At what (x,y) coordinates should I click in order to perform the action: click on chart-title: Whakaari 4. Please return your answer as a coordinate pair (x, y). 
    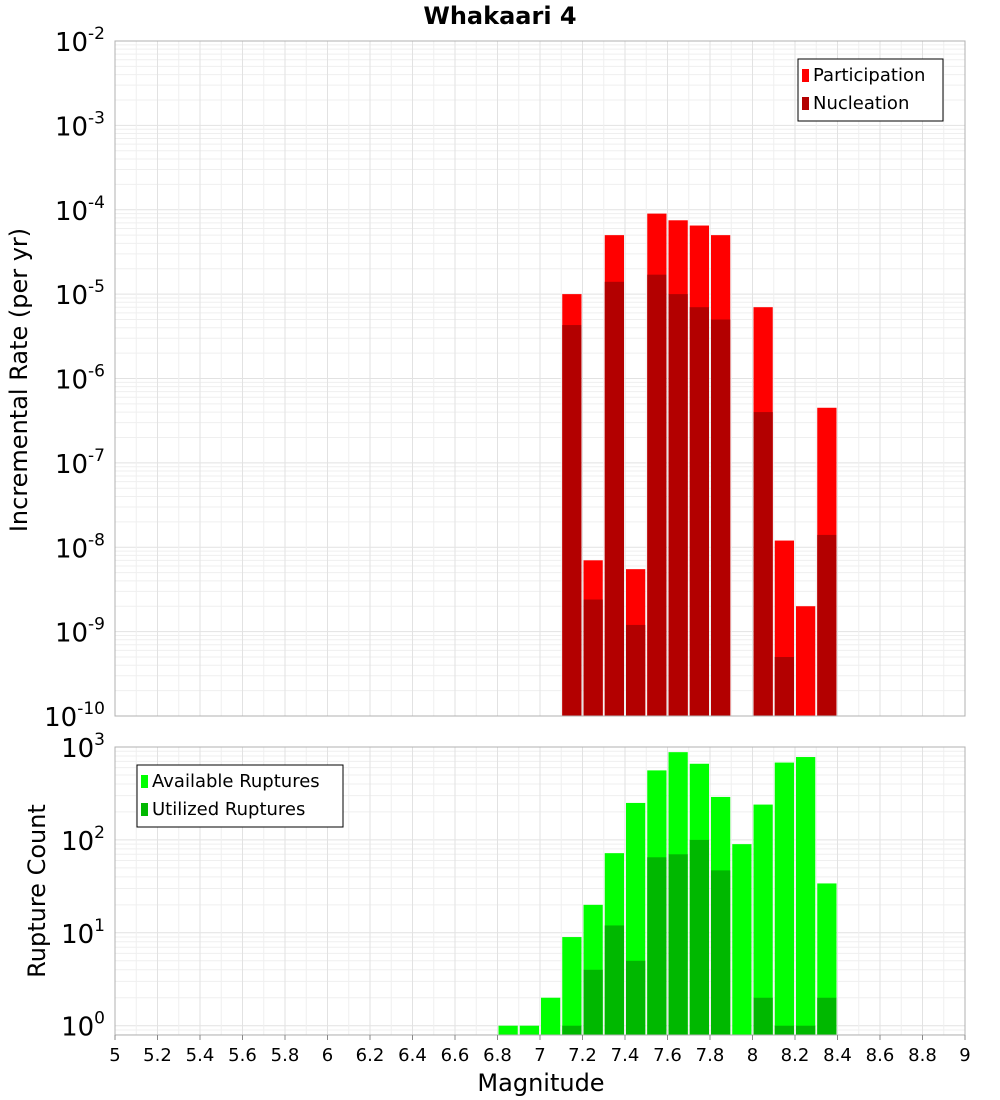
    Looking at the image, I should click on (499, 16).